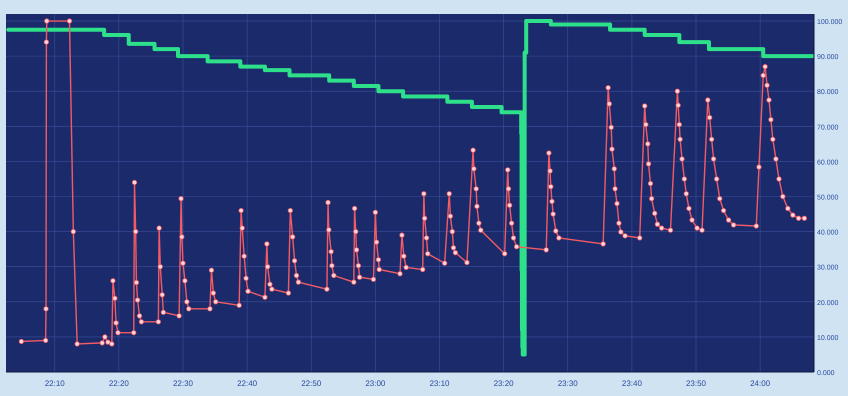 The height and width of the screenshot is (396, 848). I want to click on x-tick-label: 22:40, so click(247, 383).